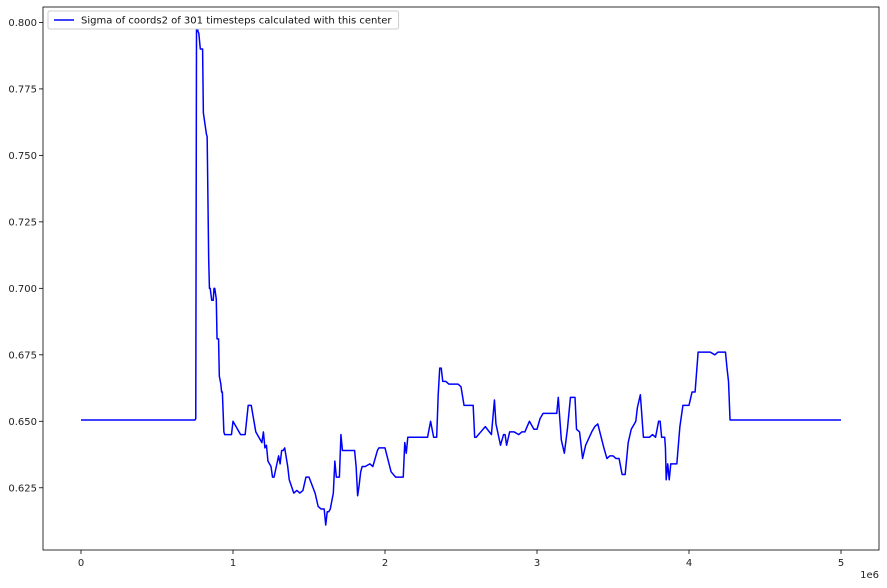 The width and height of the screenshot is (887, 588). I want to click on y-tick-label: 0.725, so click(22, 222).